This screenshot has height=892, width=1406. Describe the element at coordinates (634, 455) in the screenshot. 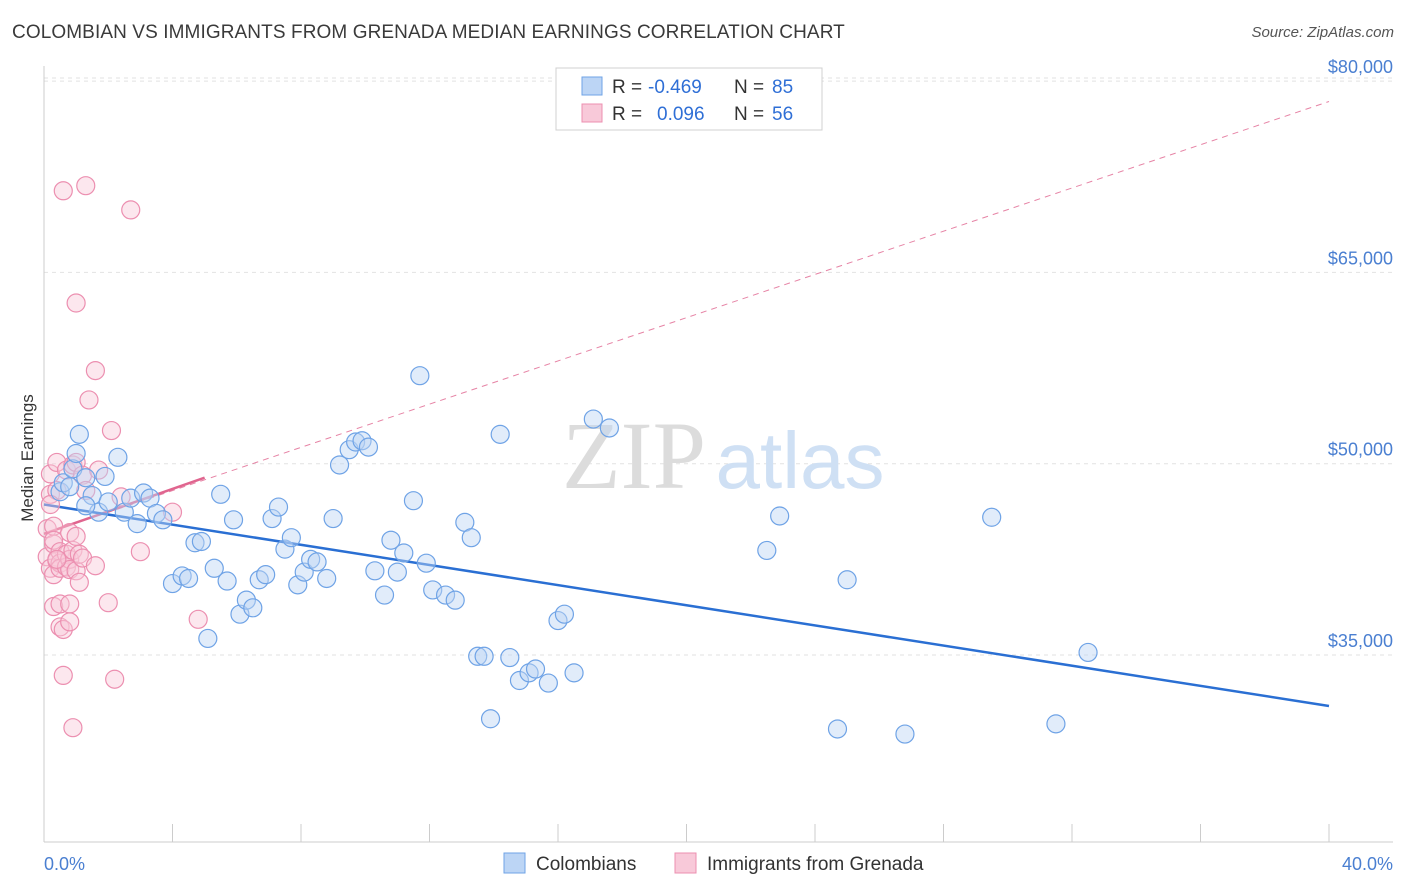

I see `watermark-zip: ZIP` at that location.